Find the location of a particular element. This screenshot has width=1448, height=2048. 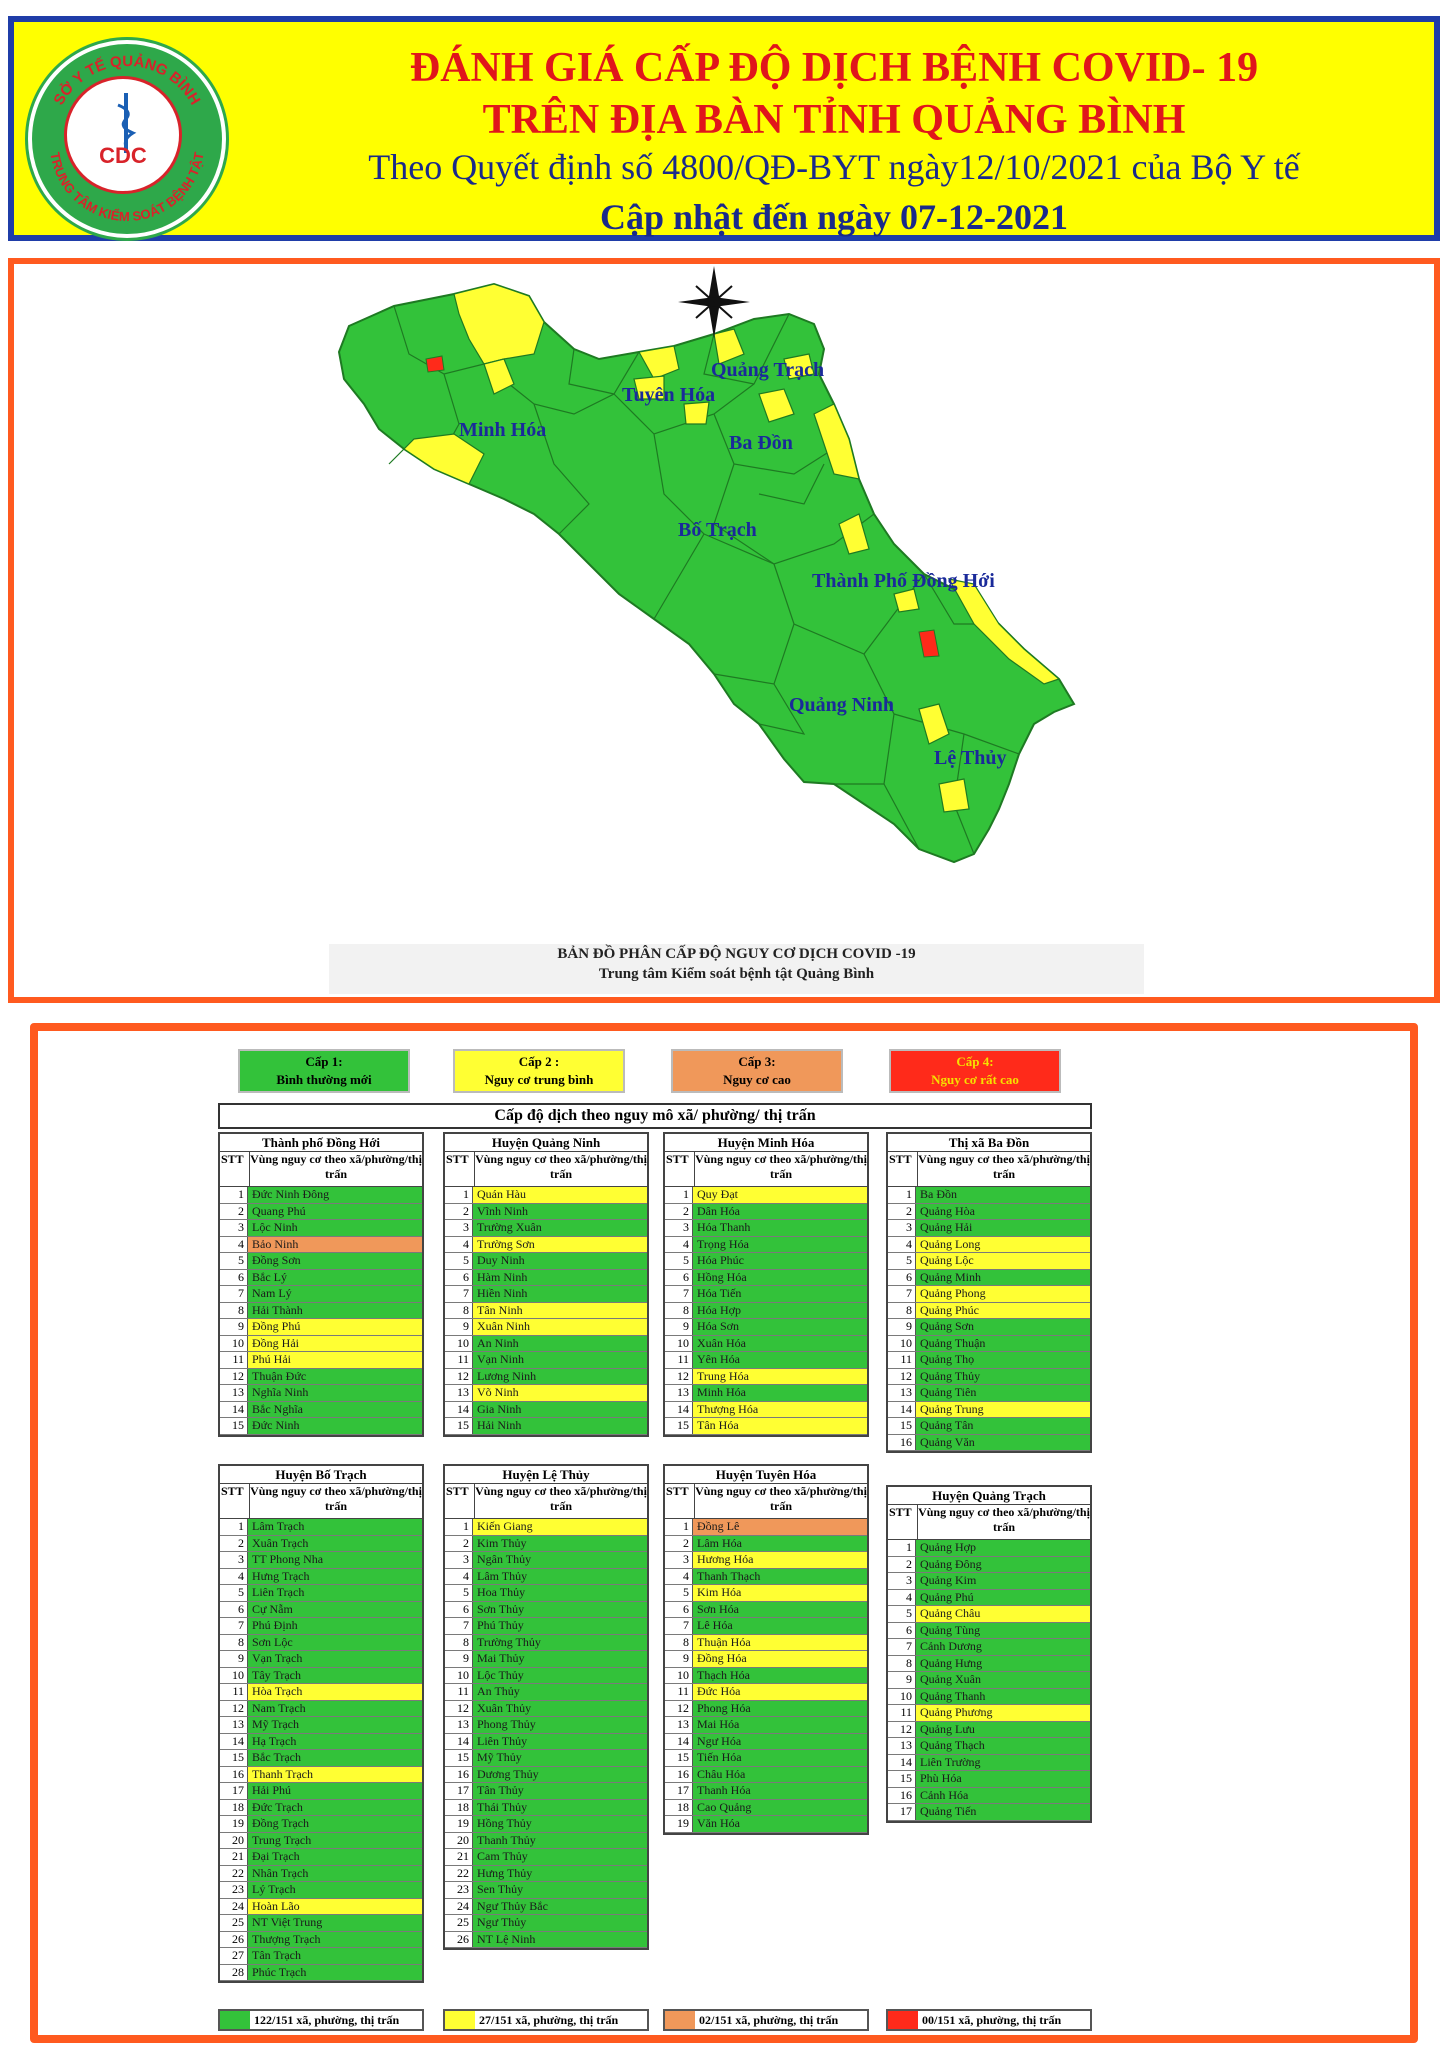

table-row: 6 Hàm Ninh is located at coordinates (546, 1277).